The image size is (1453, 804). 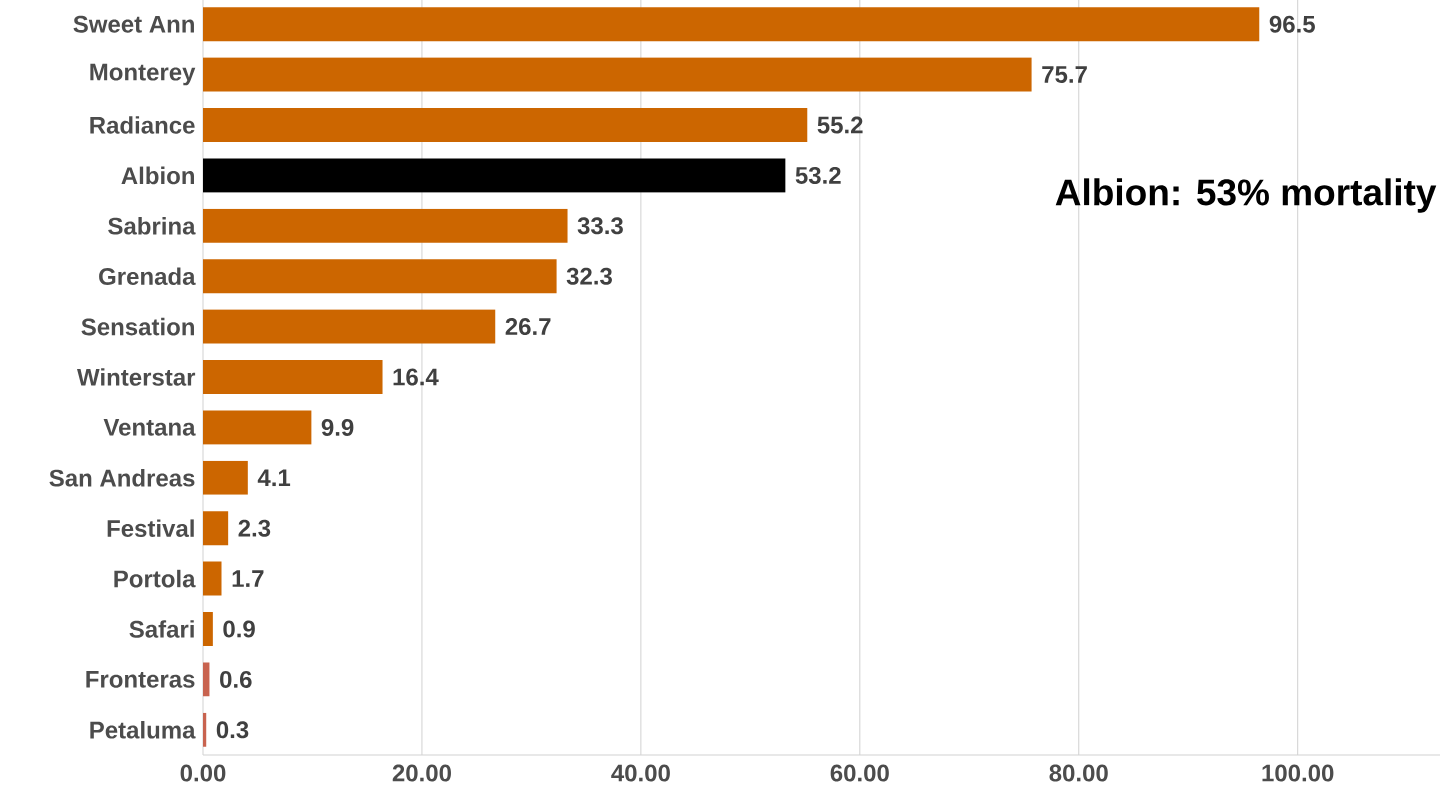 I want to click on data-label: 2.3, so click(x=254, y=528).